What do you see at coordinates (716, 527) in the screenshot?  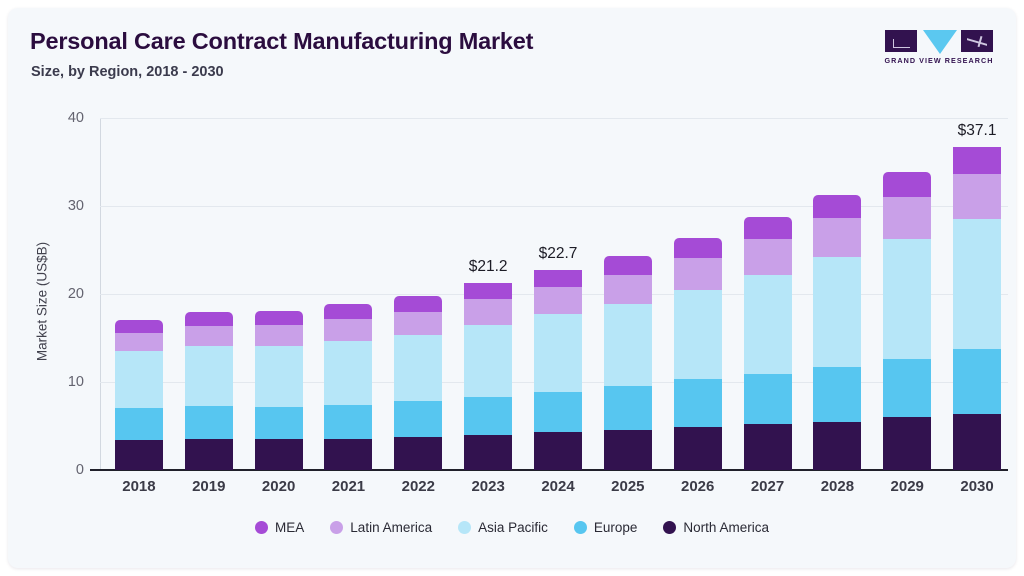 I see `legend-item: North America` at bounding box center [716, 527].